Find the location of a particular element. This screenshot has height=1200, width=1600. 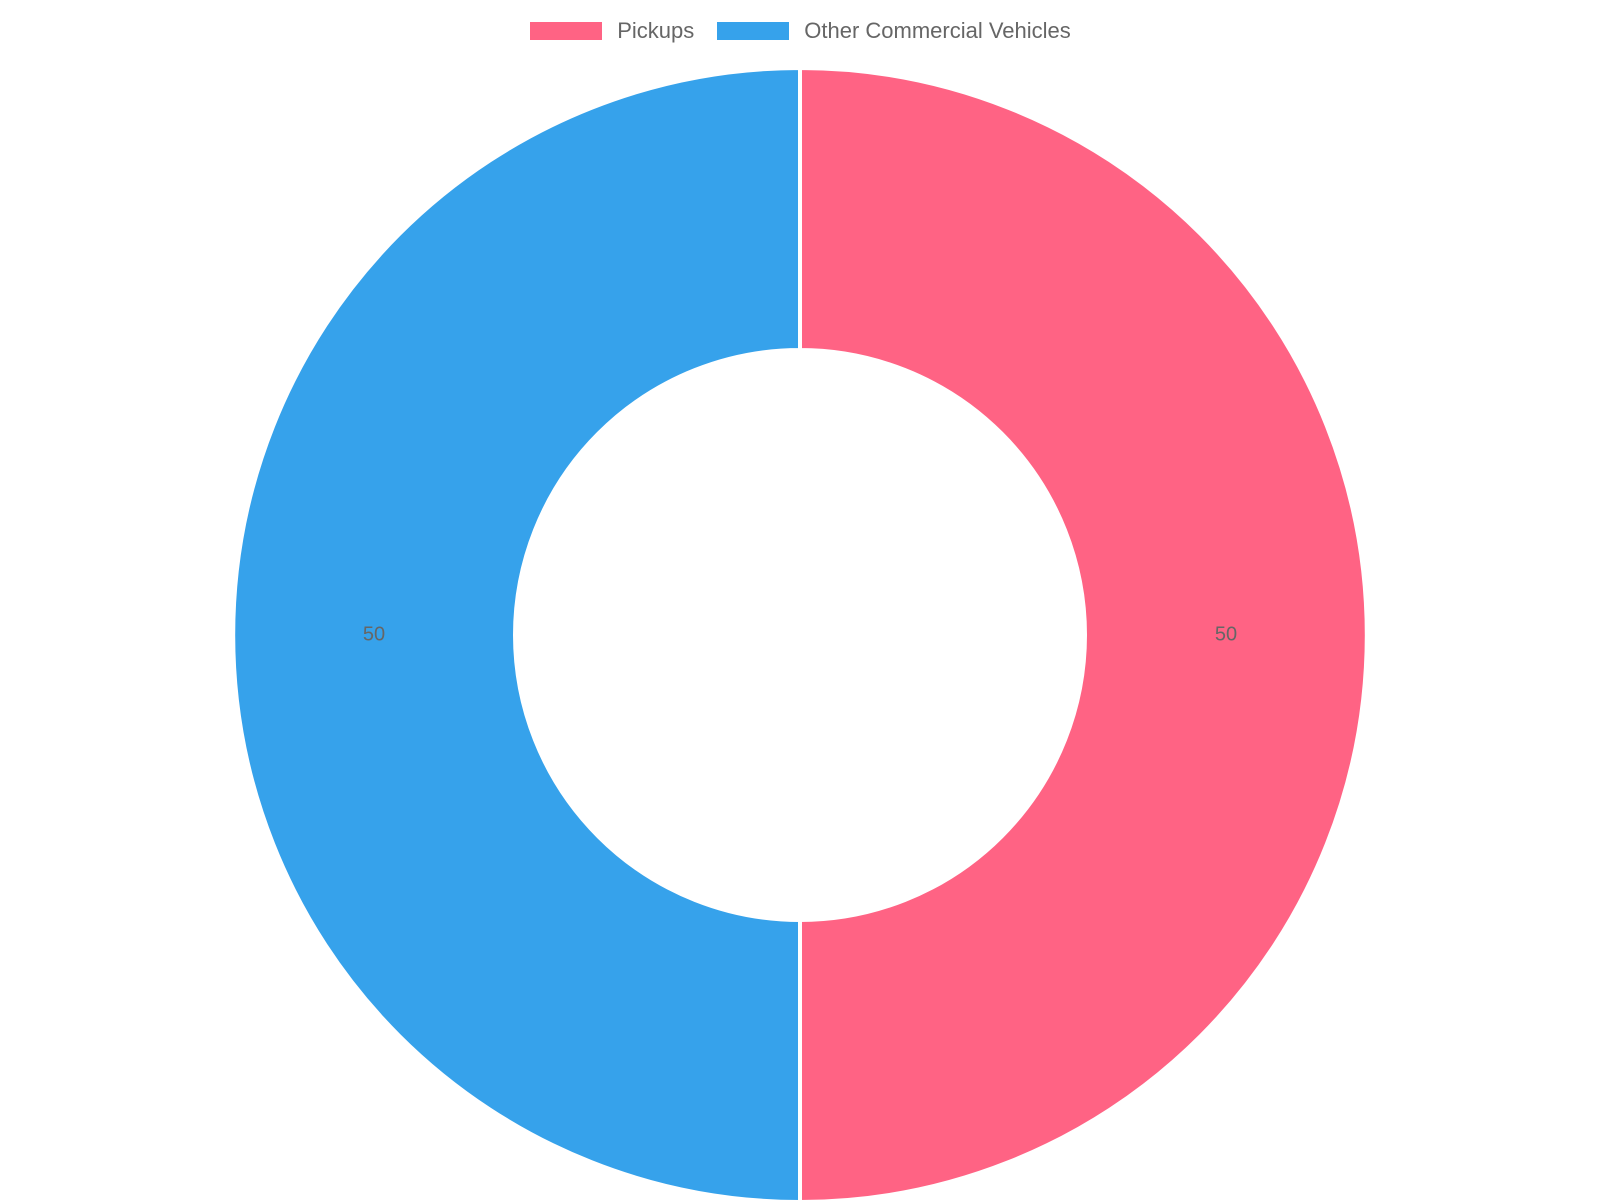

chart-legend: Pickups Other Commercial Vehicles is located at coordinates (800, 31).